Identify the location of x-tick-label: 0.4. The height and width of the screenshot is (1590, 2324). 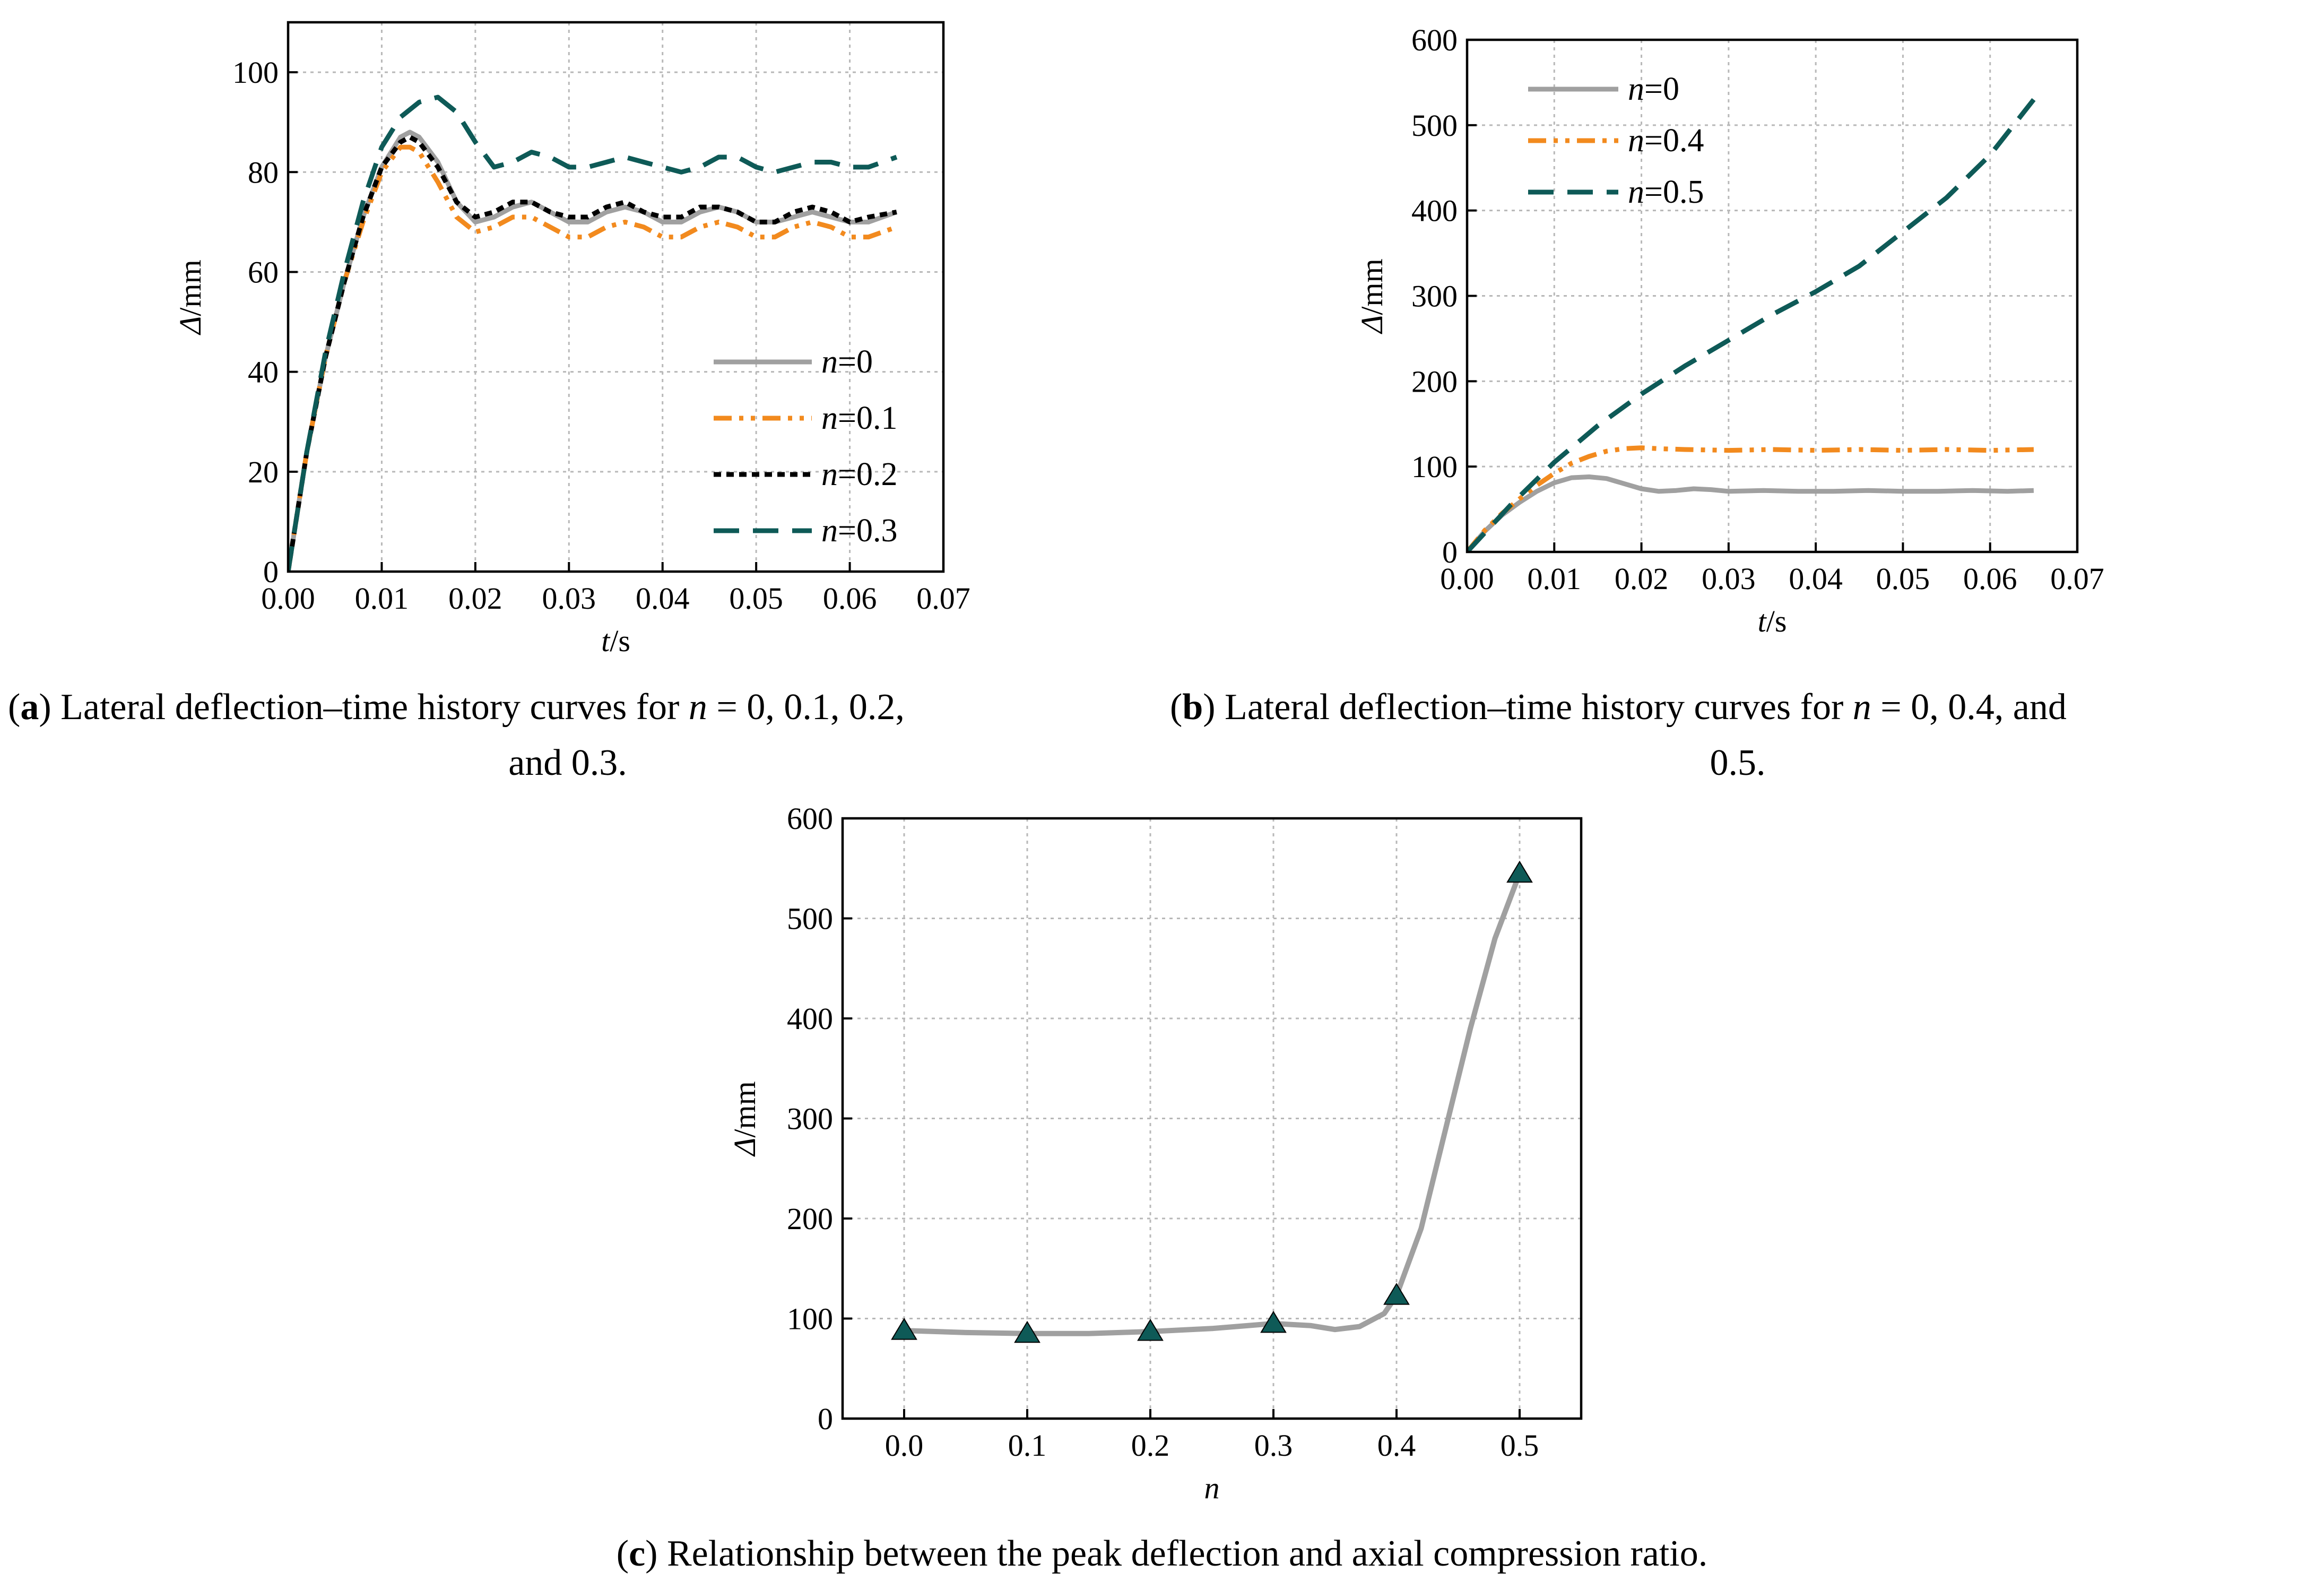
(1397, 1446).